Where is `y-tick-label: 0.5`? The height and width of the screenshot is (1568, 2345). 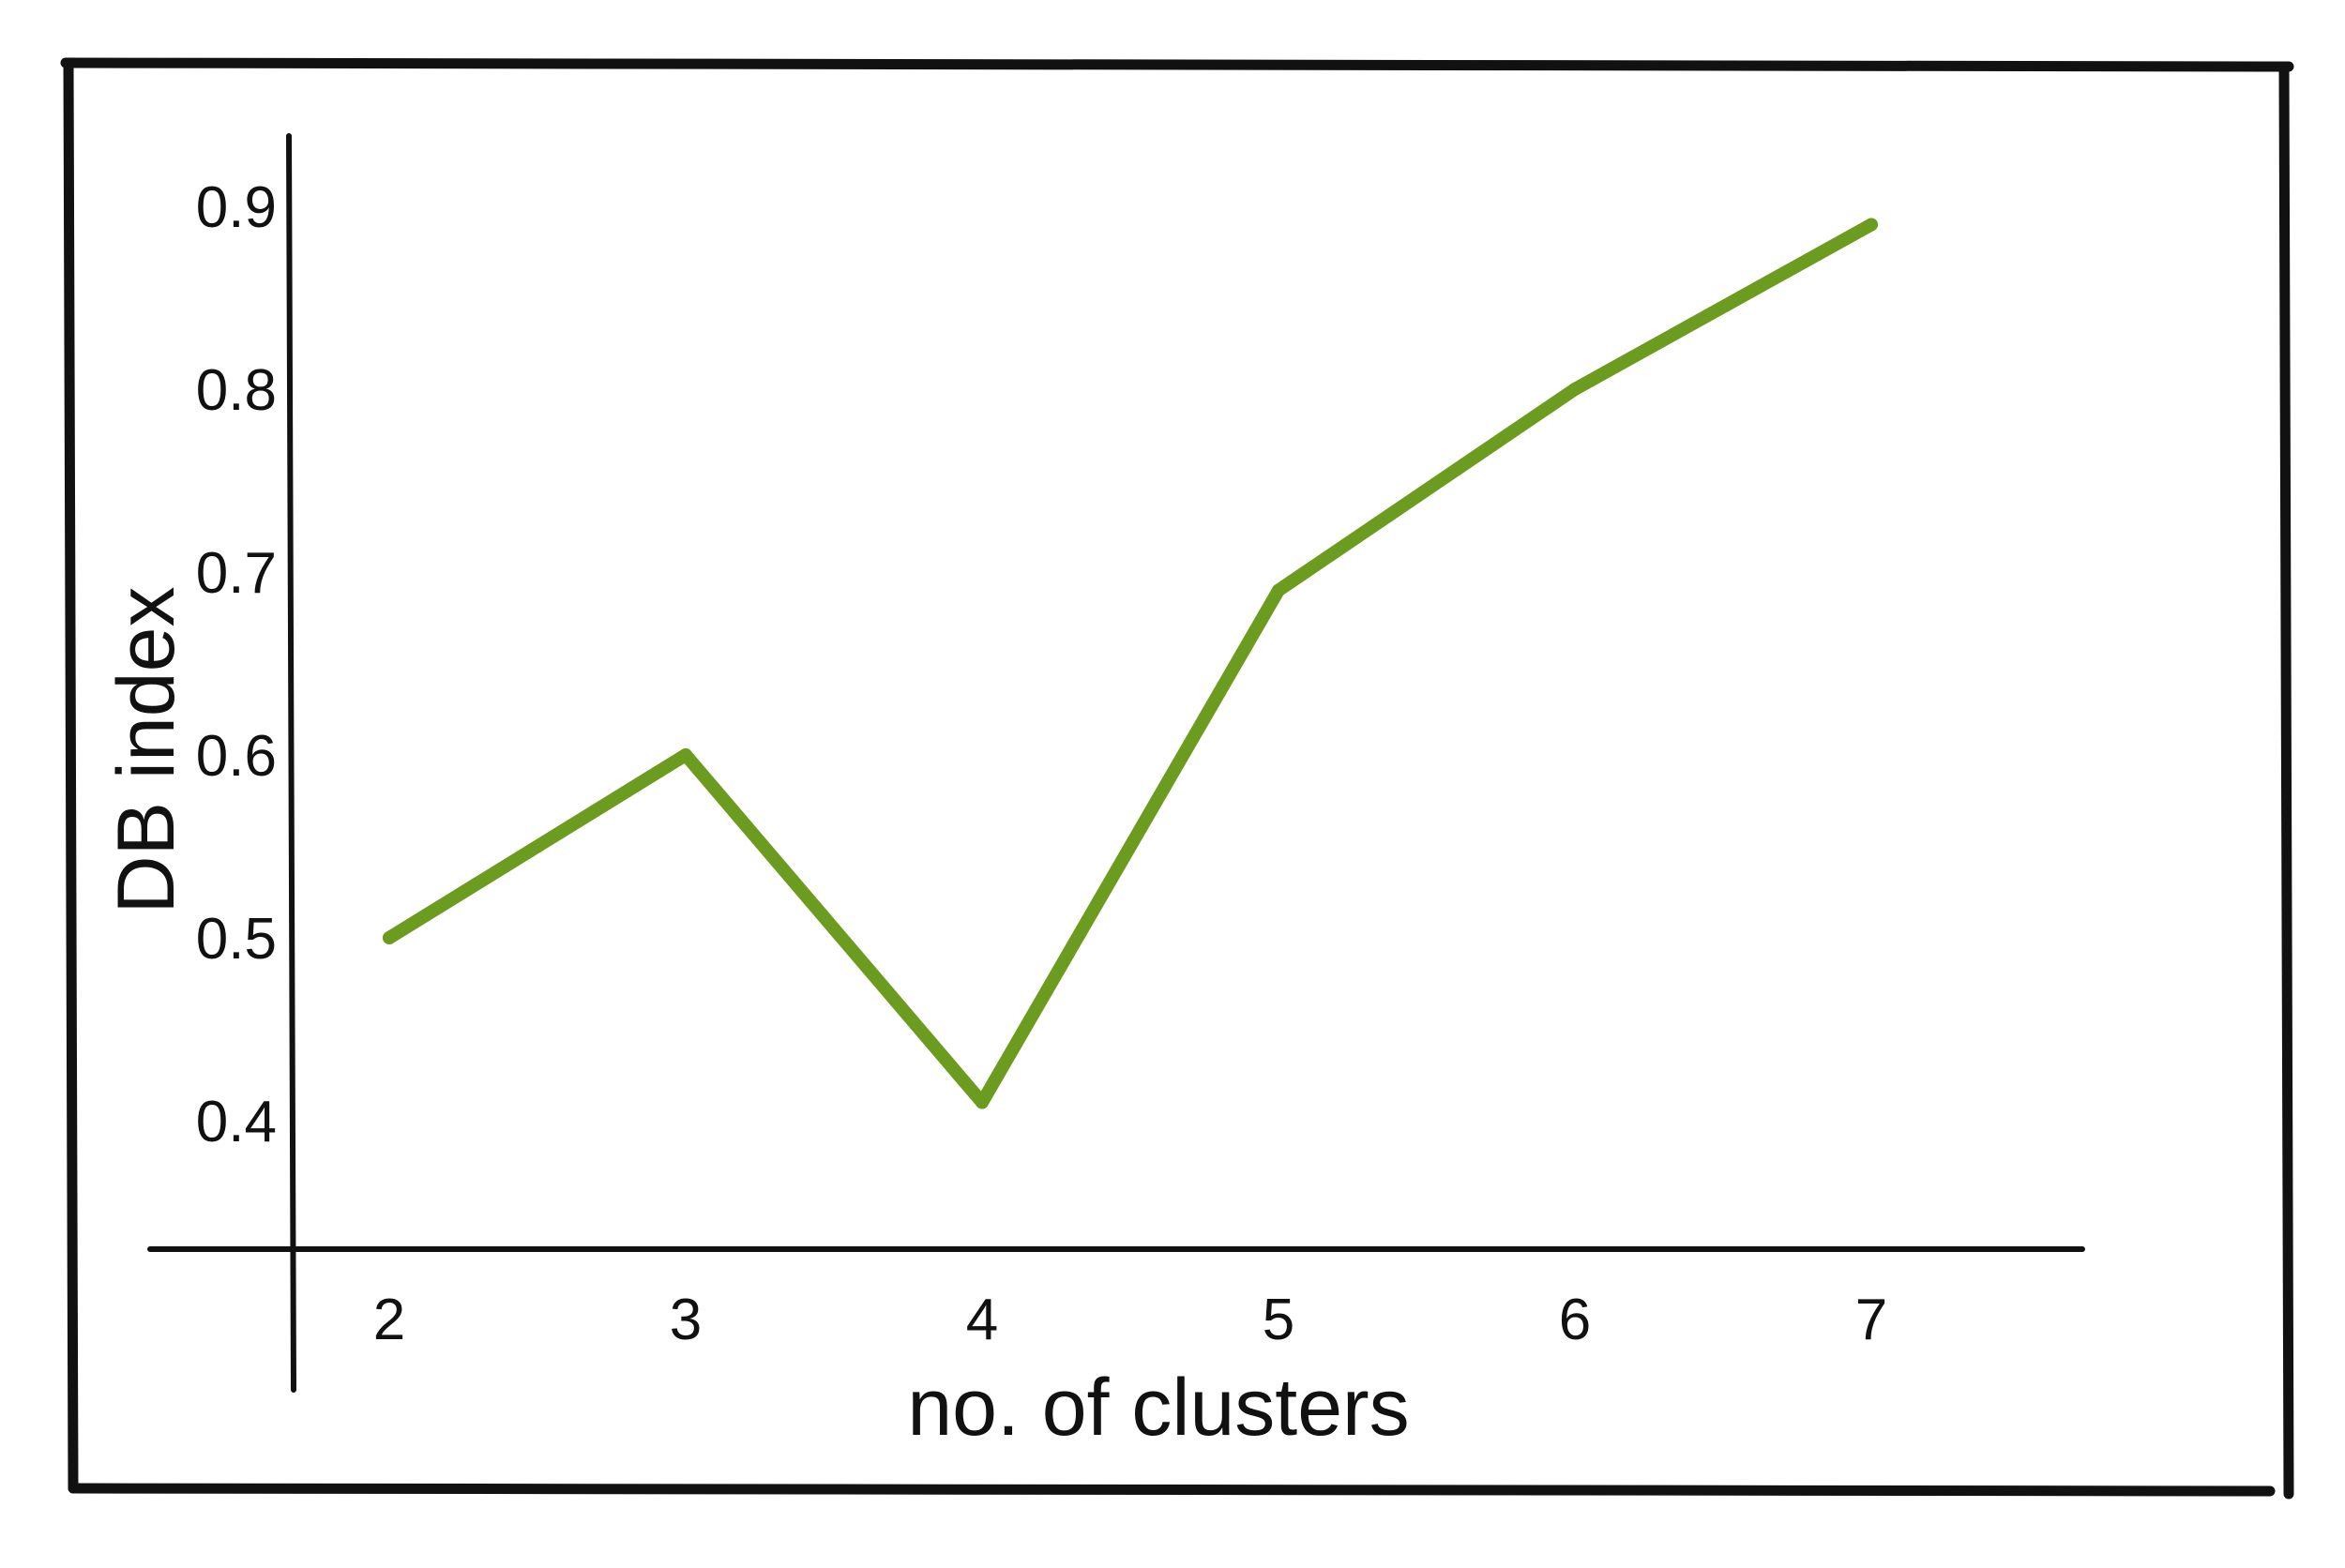 y-tick-label: 0.5 is located at coordinates (236, 939).